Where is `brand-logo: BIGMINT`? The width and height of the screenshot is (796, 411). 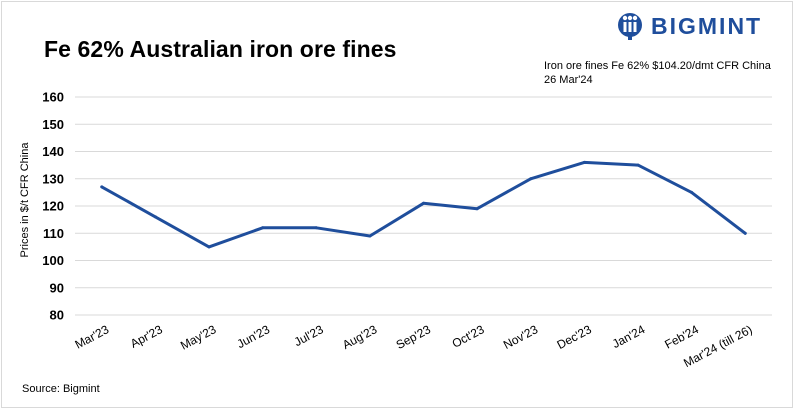 brand-logo: BIGMINT is located at coordinates (689, 26).